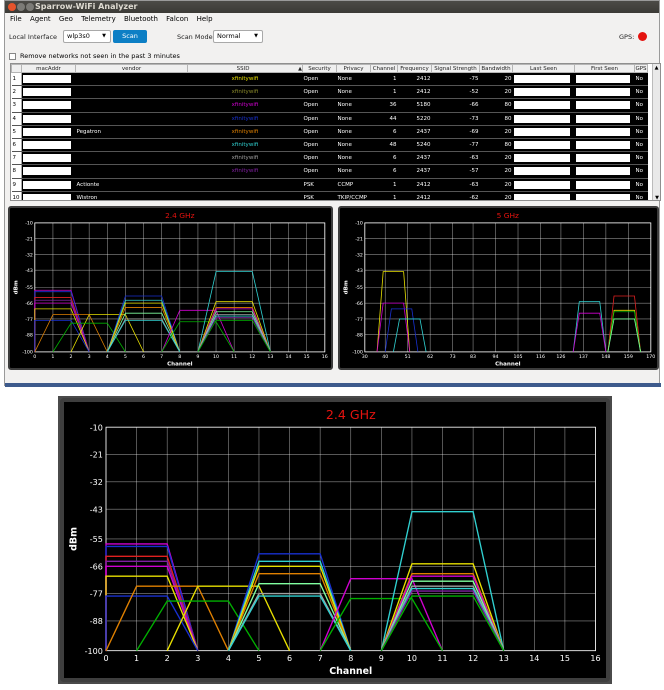  Describe the element at coordinates (384, 68) in the screenshot. I see `column-header: Channel` at that location.